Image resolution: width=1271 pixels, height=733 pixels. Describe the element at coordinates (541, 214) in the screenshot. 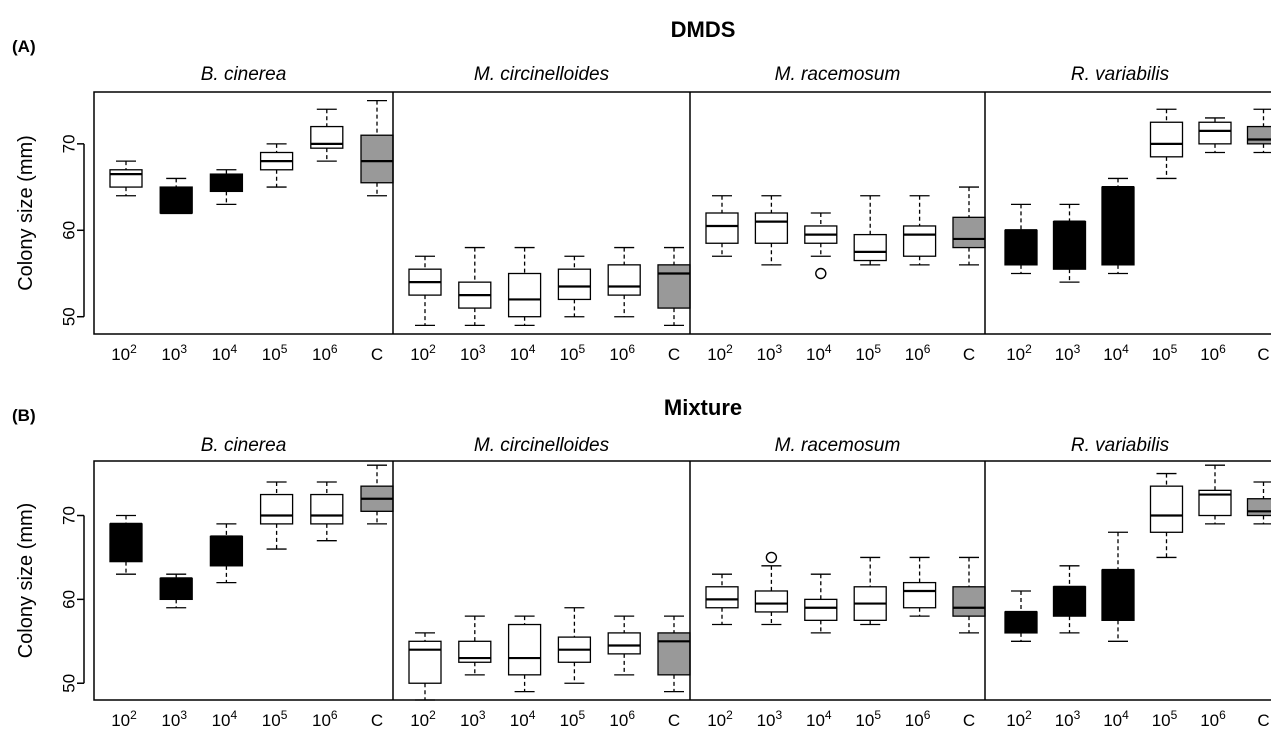

I see `group-1: M. circinelloides 10² 10³ 10⁴ 10⁵ 10⁶ C` at that location.